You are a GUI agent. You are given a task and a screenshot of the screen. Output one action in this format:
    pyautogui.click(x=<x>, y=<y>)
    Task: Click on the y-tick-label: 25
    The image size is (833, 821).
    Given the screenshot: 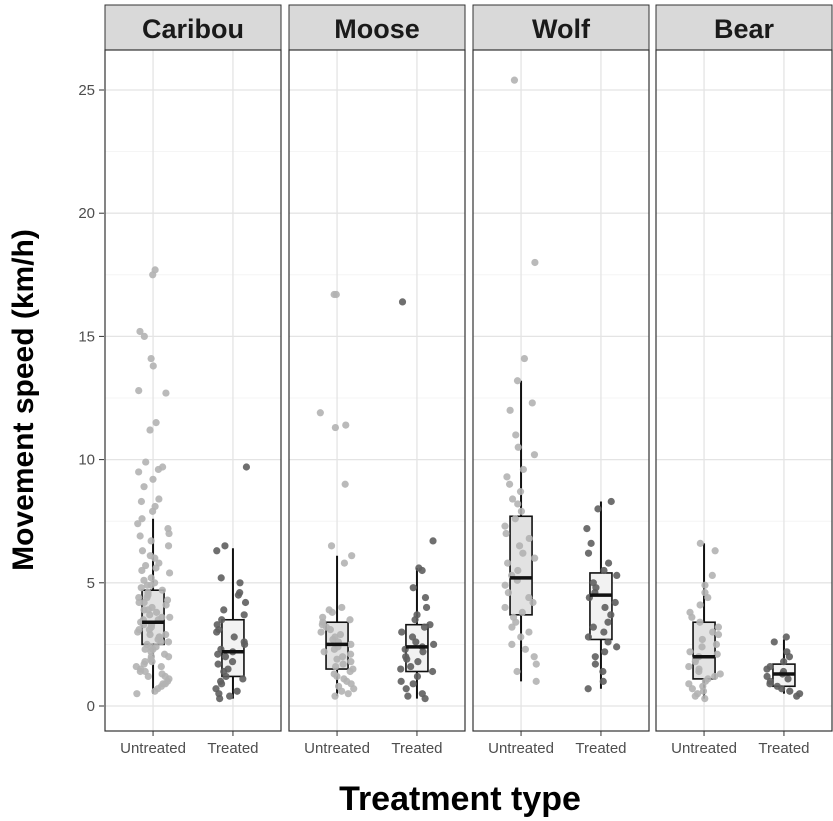 What is the action you would take?
    pyautogui.click(x=86, y=90)
    